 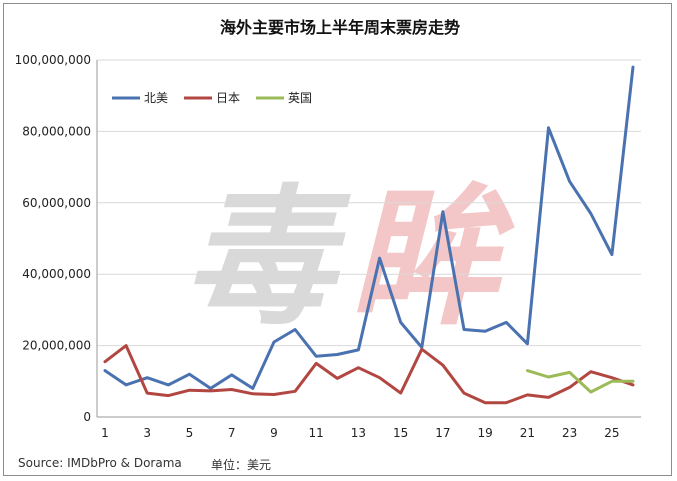 I want to click on y-tick-label: 80,000,000, so click(x=56, y=131).